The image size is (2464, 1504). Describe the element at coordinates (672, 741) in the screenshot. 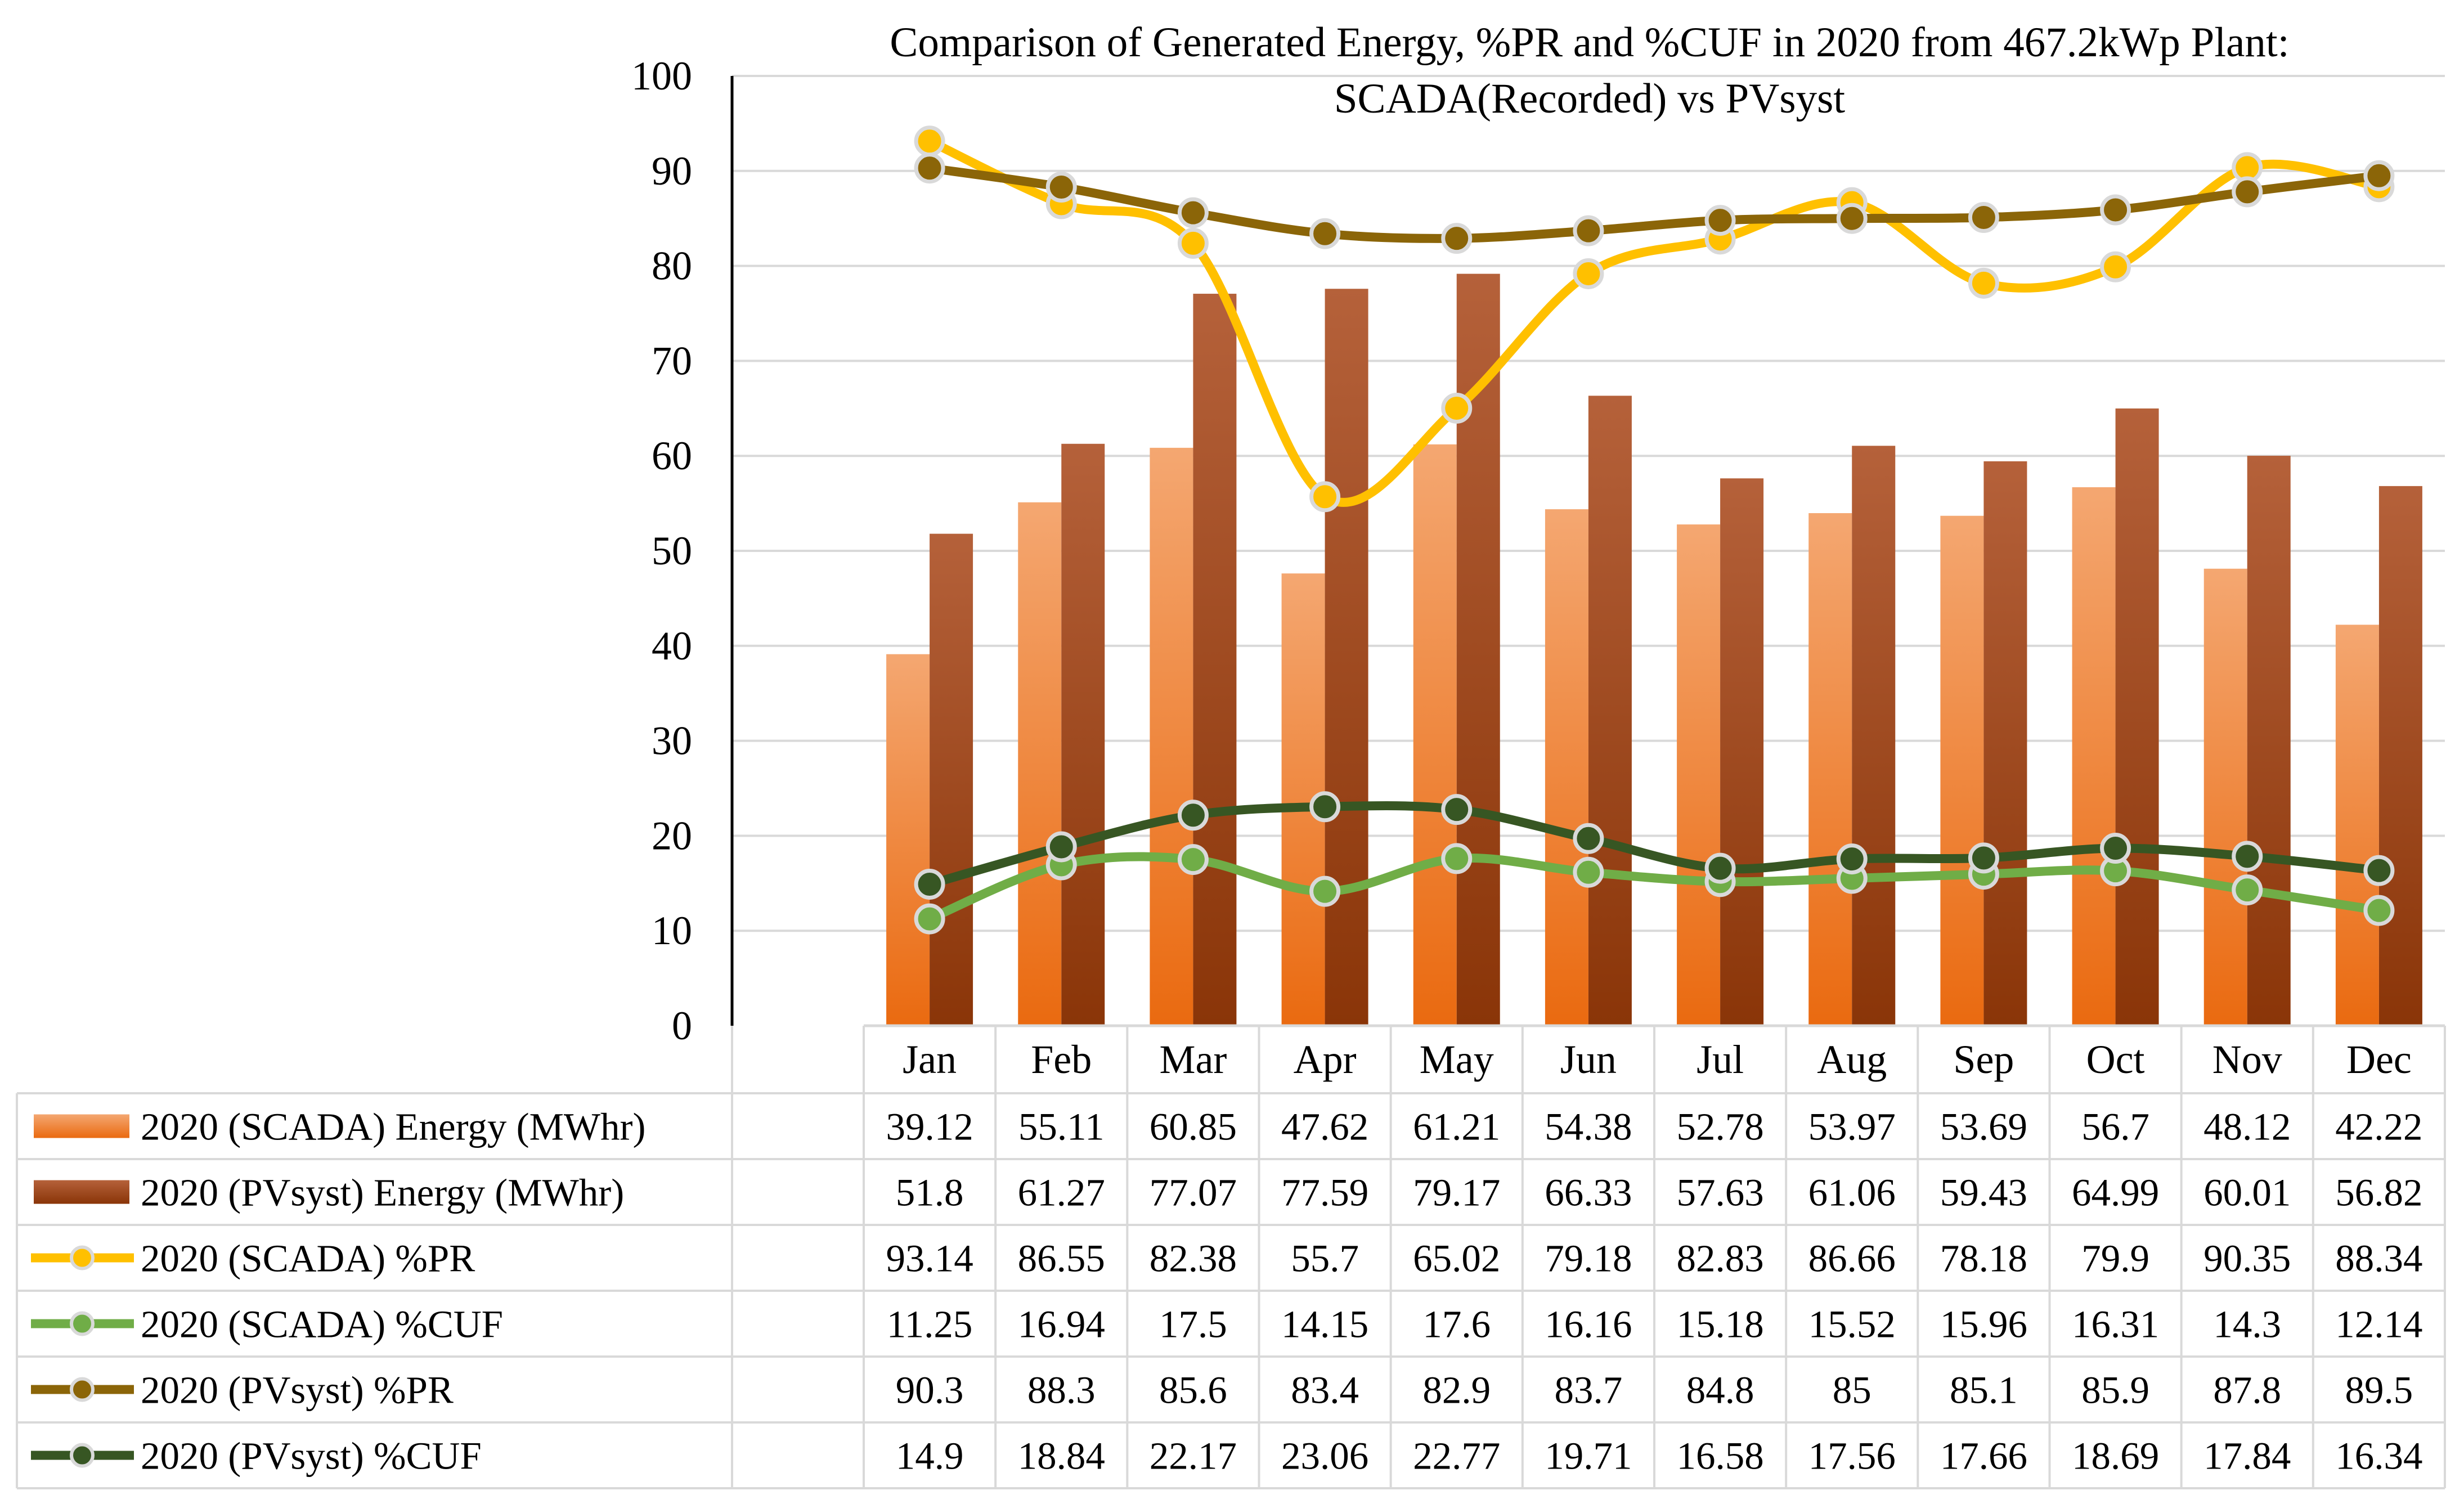

I see `y-tick-label: 30` at that location.